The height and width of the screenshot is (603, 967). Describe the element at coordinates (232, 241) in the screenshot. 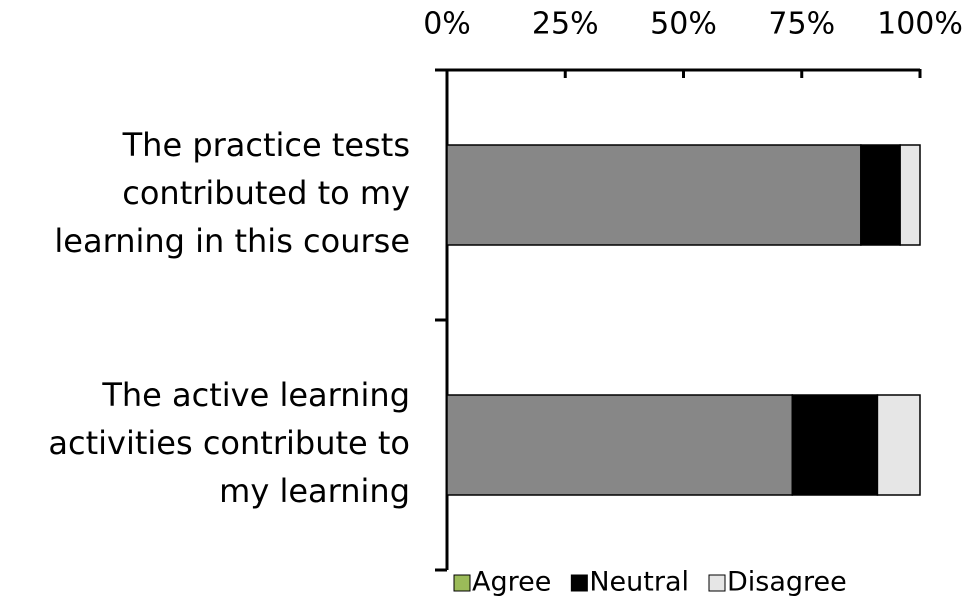

I see `category-label: learning in this course` at that location.